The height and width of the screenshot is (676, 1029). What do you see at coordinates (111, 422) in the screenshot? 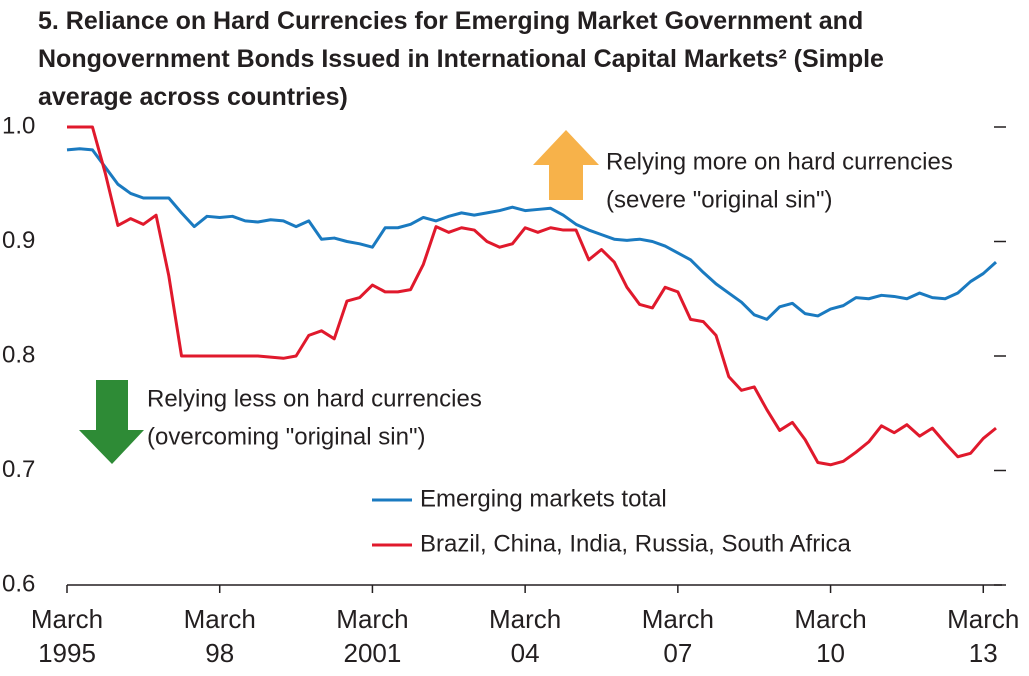
I see `down-arrow` at bounding box center [111, 422].